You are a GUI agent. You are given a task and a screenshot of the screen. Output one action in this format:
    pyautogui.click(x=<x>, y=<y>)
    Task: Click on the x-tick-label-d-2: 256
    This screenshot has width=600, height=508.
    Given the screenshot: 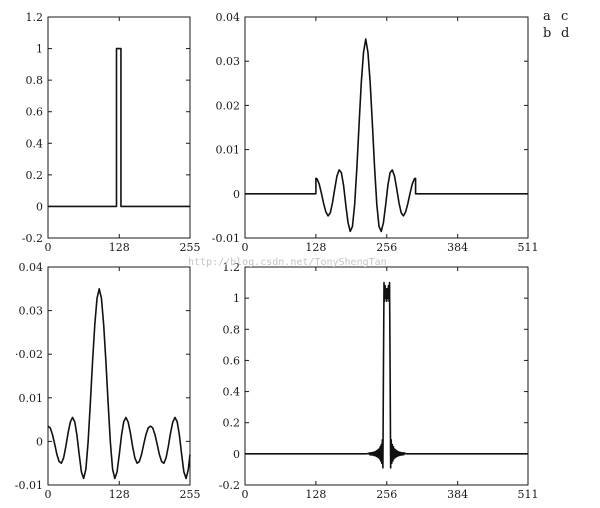 What is the action you would take?
    pyautogui.click(x=386, y=494)
    